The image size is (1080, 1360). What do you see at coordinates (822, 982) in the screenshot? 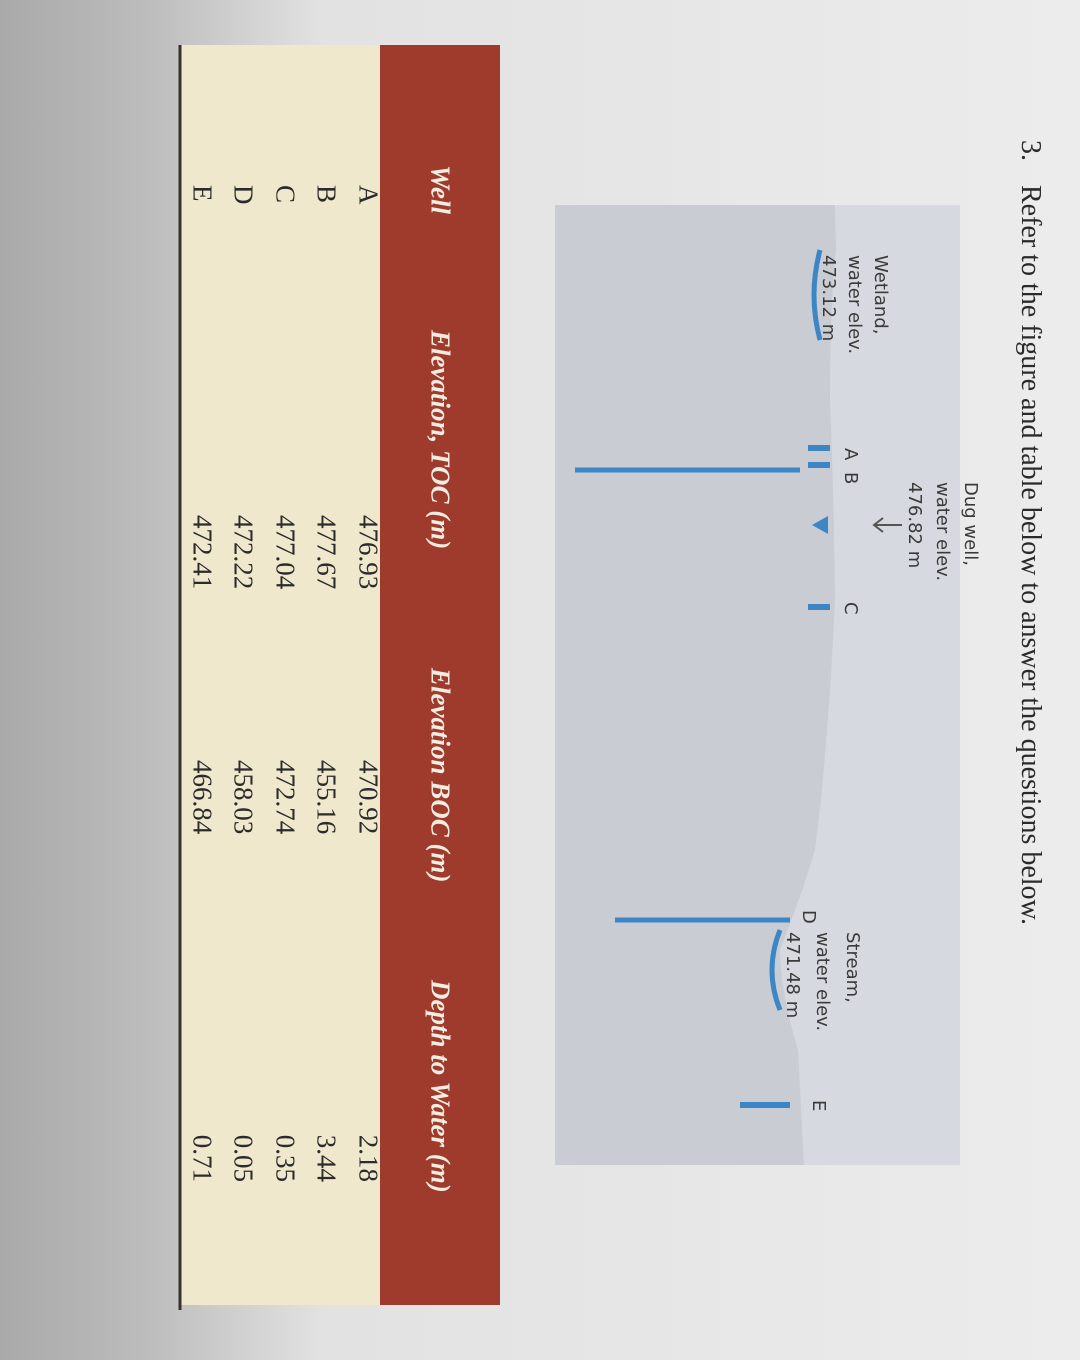
I see `stream-label: water elev.` at bounding box center [822, 982].